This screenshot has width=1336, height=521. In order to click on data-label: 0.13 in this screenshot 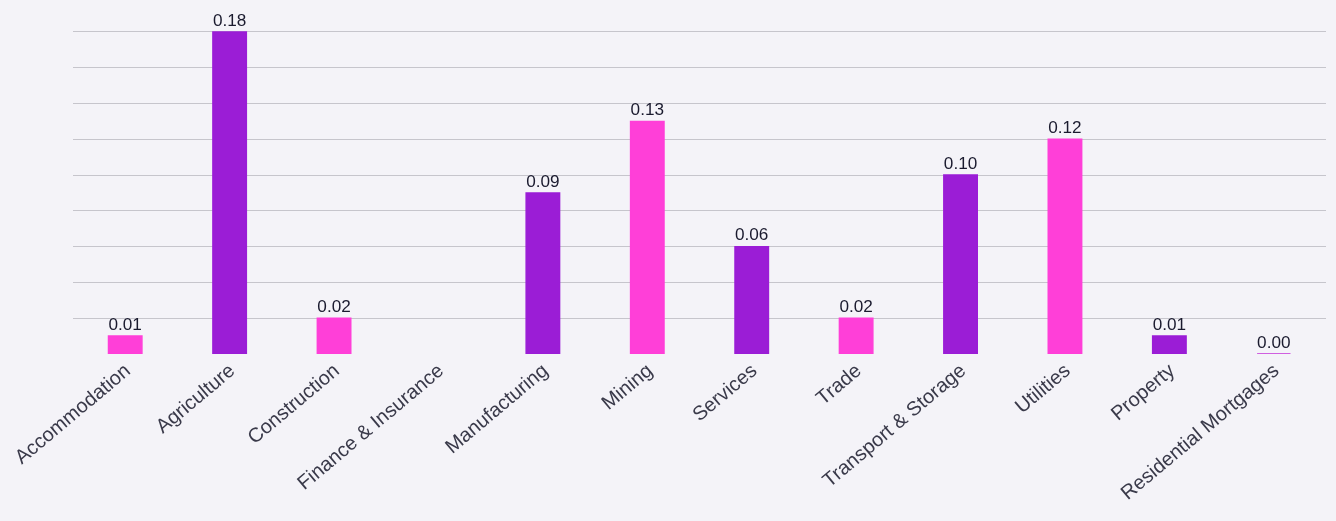, I will do `click(647, 109)`.